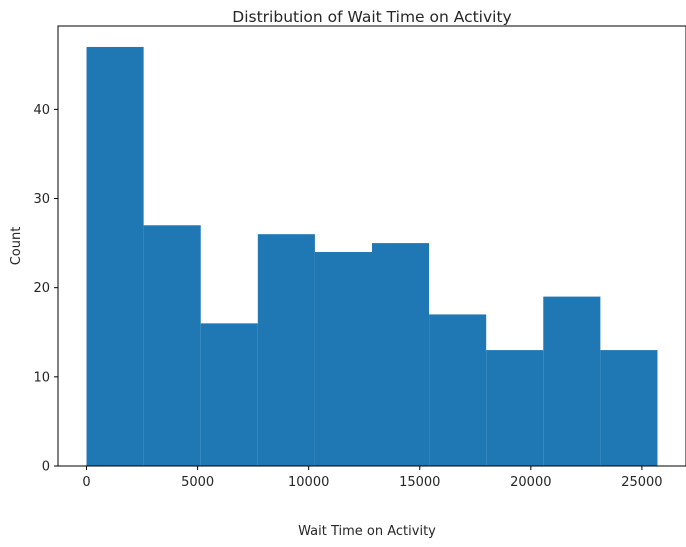 This screenshot has width=686, height=547. I want to click on y-tick-label: 30, so click(41, 199).